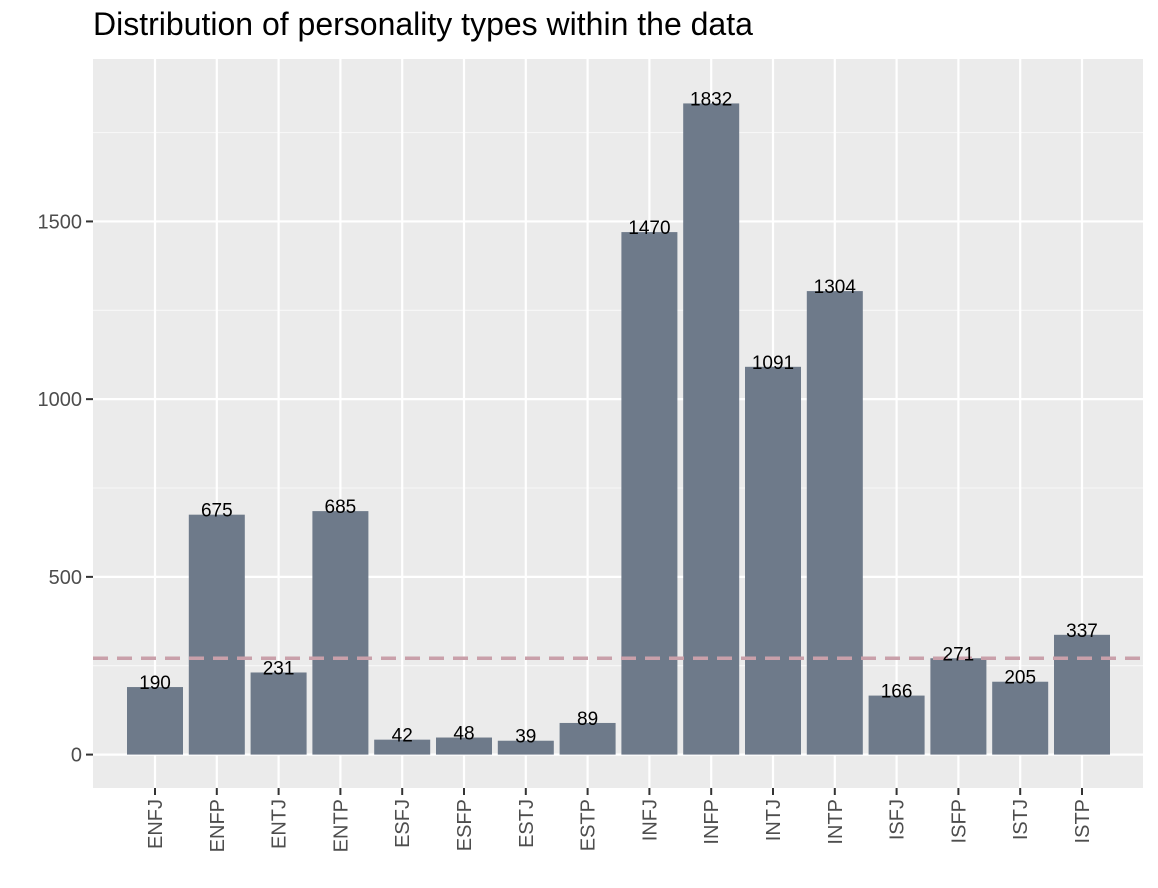 This screenshot has width=1158, height=888. What do you see at coordinates (1021, 819) in the screenshot?
I see `x-tick-label-istj: ISTJ` at bounding box center [1021, 819].